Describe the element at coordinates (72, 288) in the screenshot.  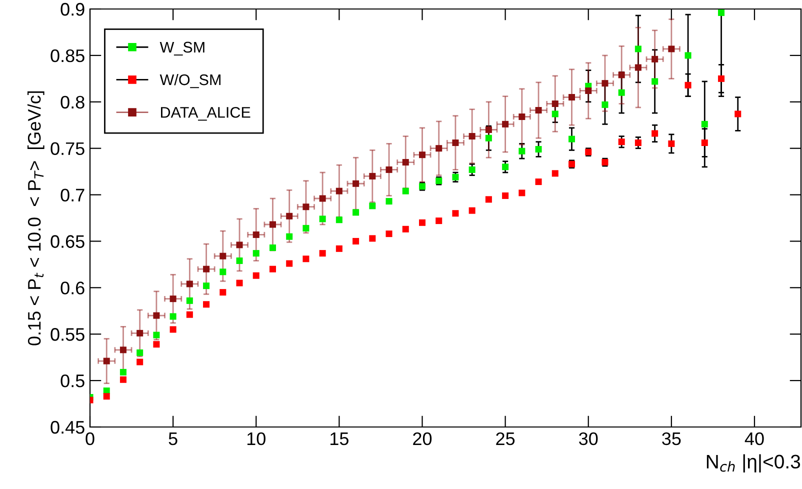
I see `y-tick-label: 0.6` at that location.